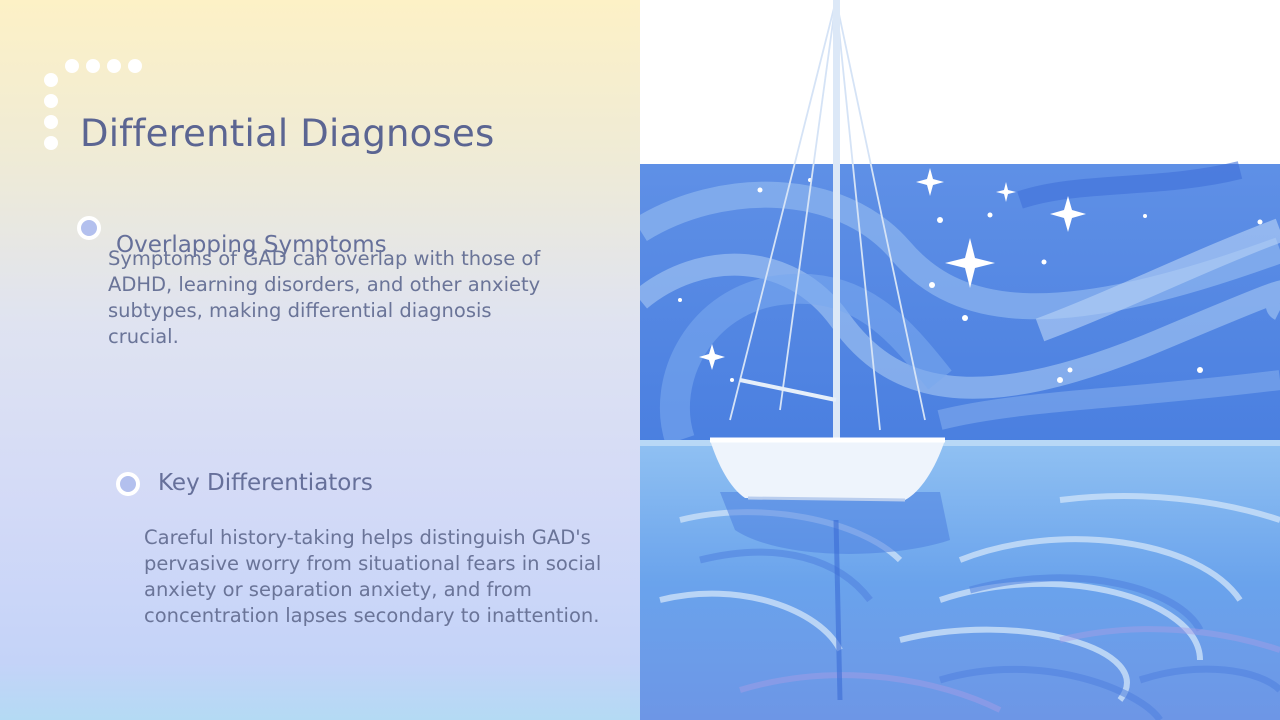  What do you see at coordinates (287, 133) in the screenshot?
I see `slide-title: Differential Diagnoses` at bounding box center [287, 133].